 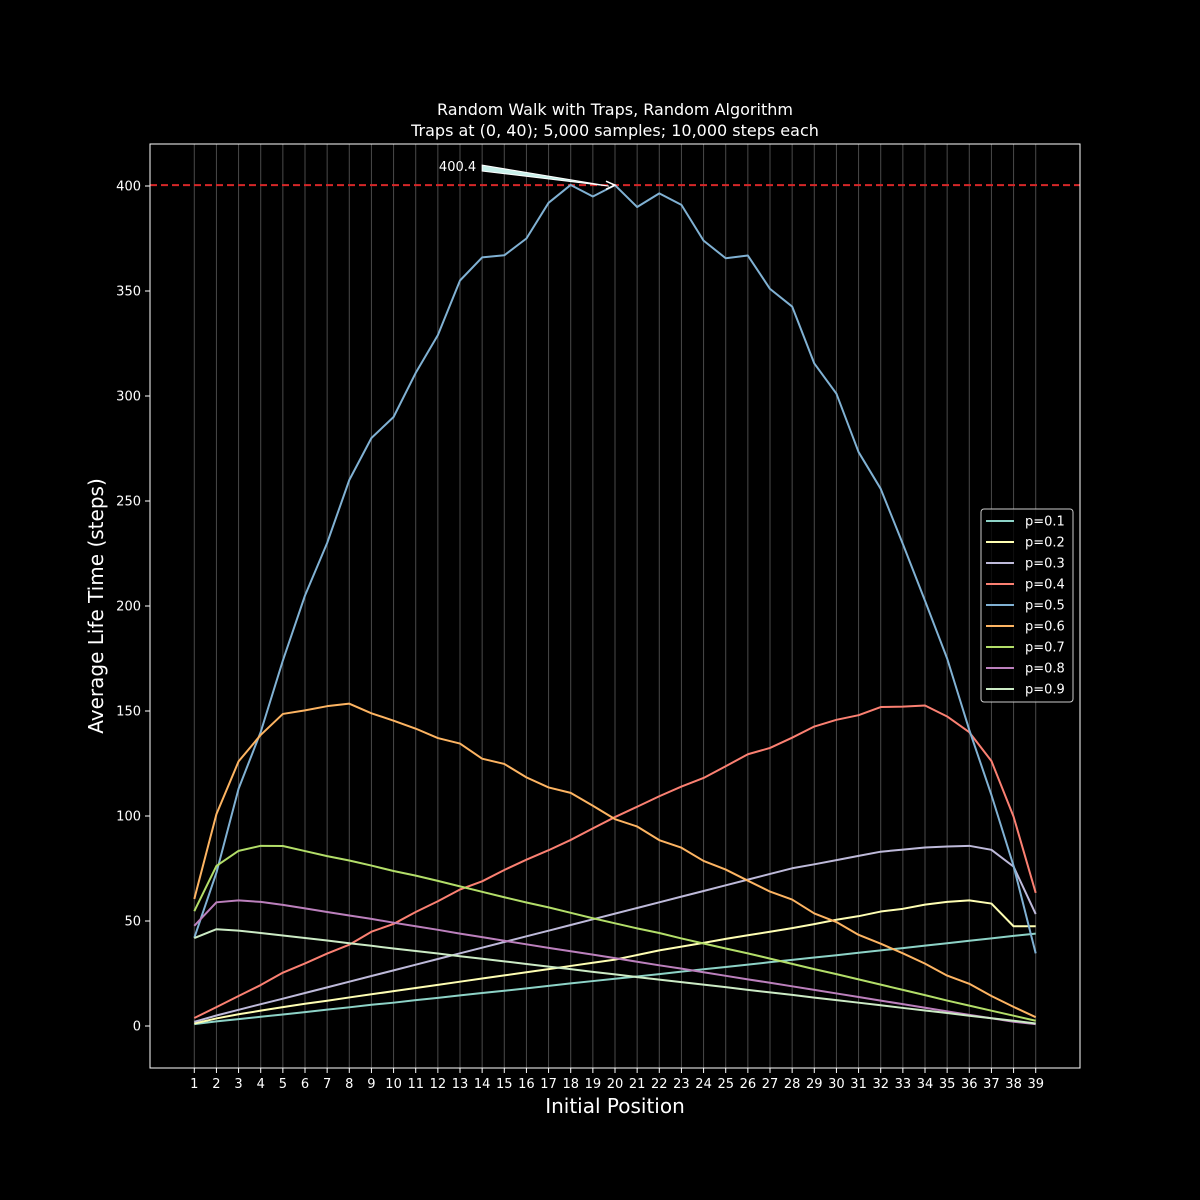 I want to click on x-tick-label: 6, so click(x=305, y=1084).